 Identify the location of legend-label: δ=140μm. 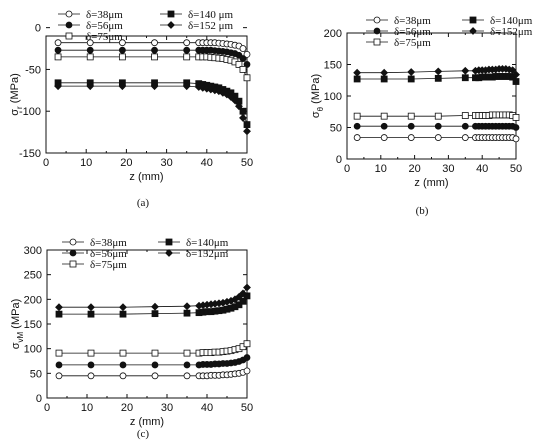
(511, 21).